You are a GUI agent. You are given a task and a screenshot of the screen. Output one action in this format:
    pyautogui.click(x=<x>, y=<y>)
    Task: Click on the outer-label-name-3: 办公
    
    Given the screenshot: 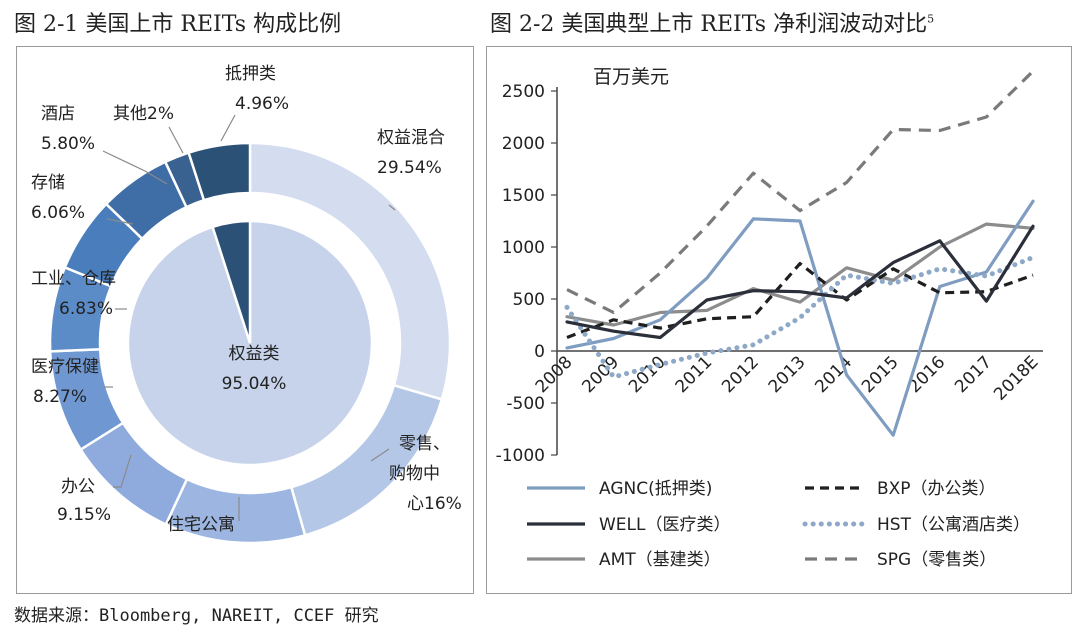 What is the action you would take?
    pyautogui.click(x=78, y=487)
    